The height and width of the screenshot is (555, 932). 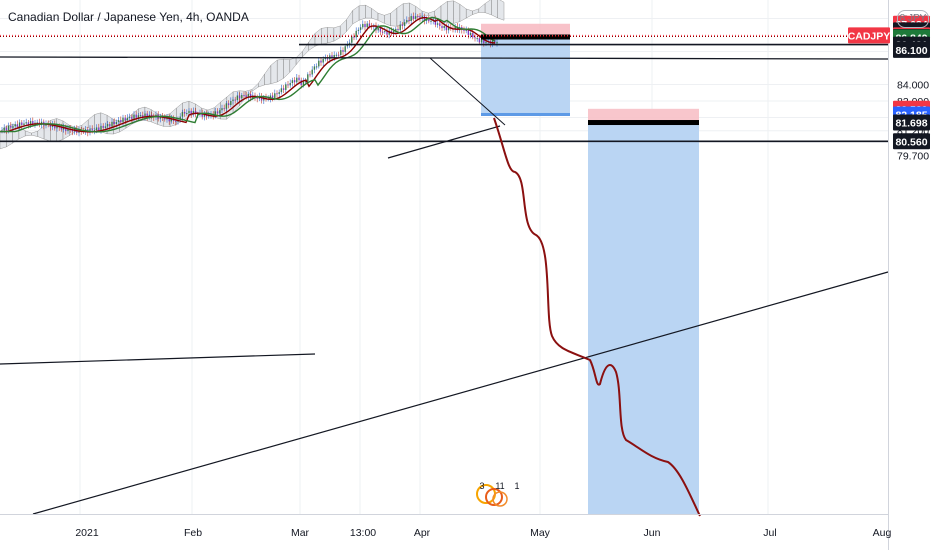 I want to click on symbol-tag-text: CADJPY, so click(x=869, y=36).